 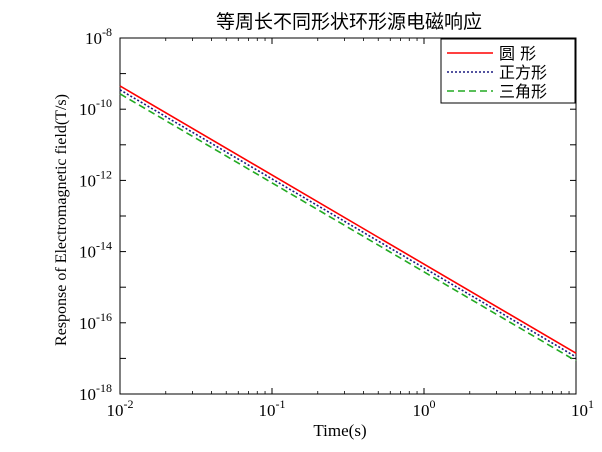 I want to click on legend-box, so click(x=508, y=71).